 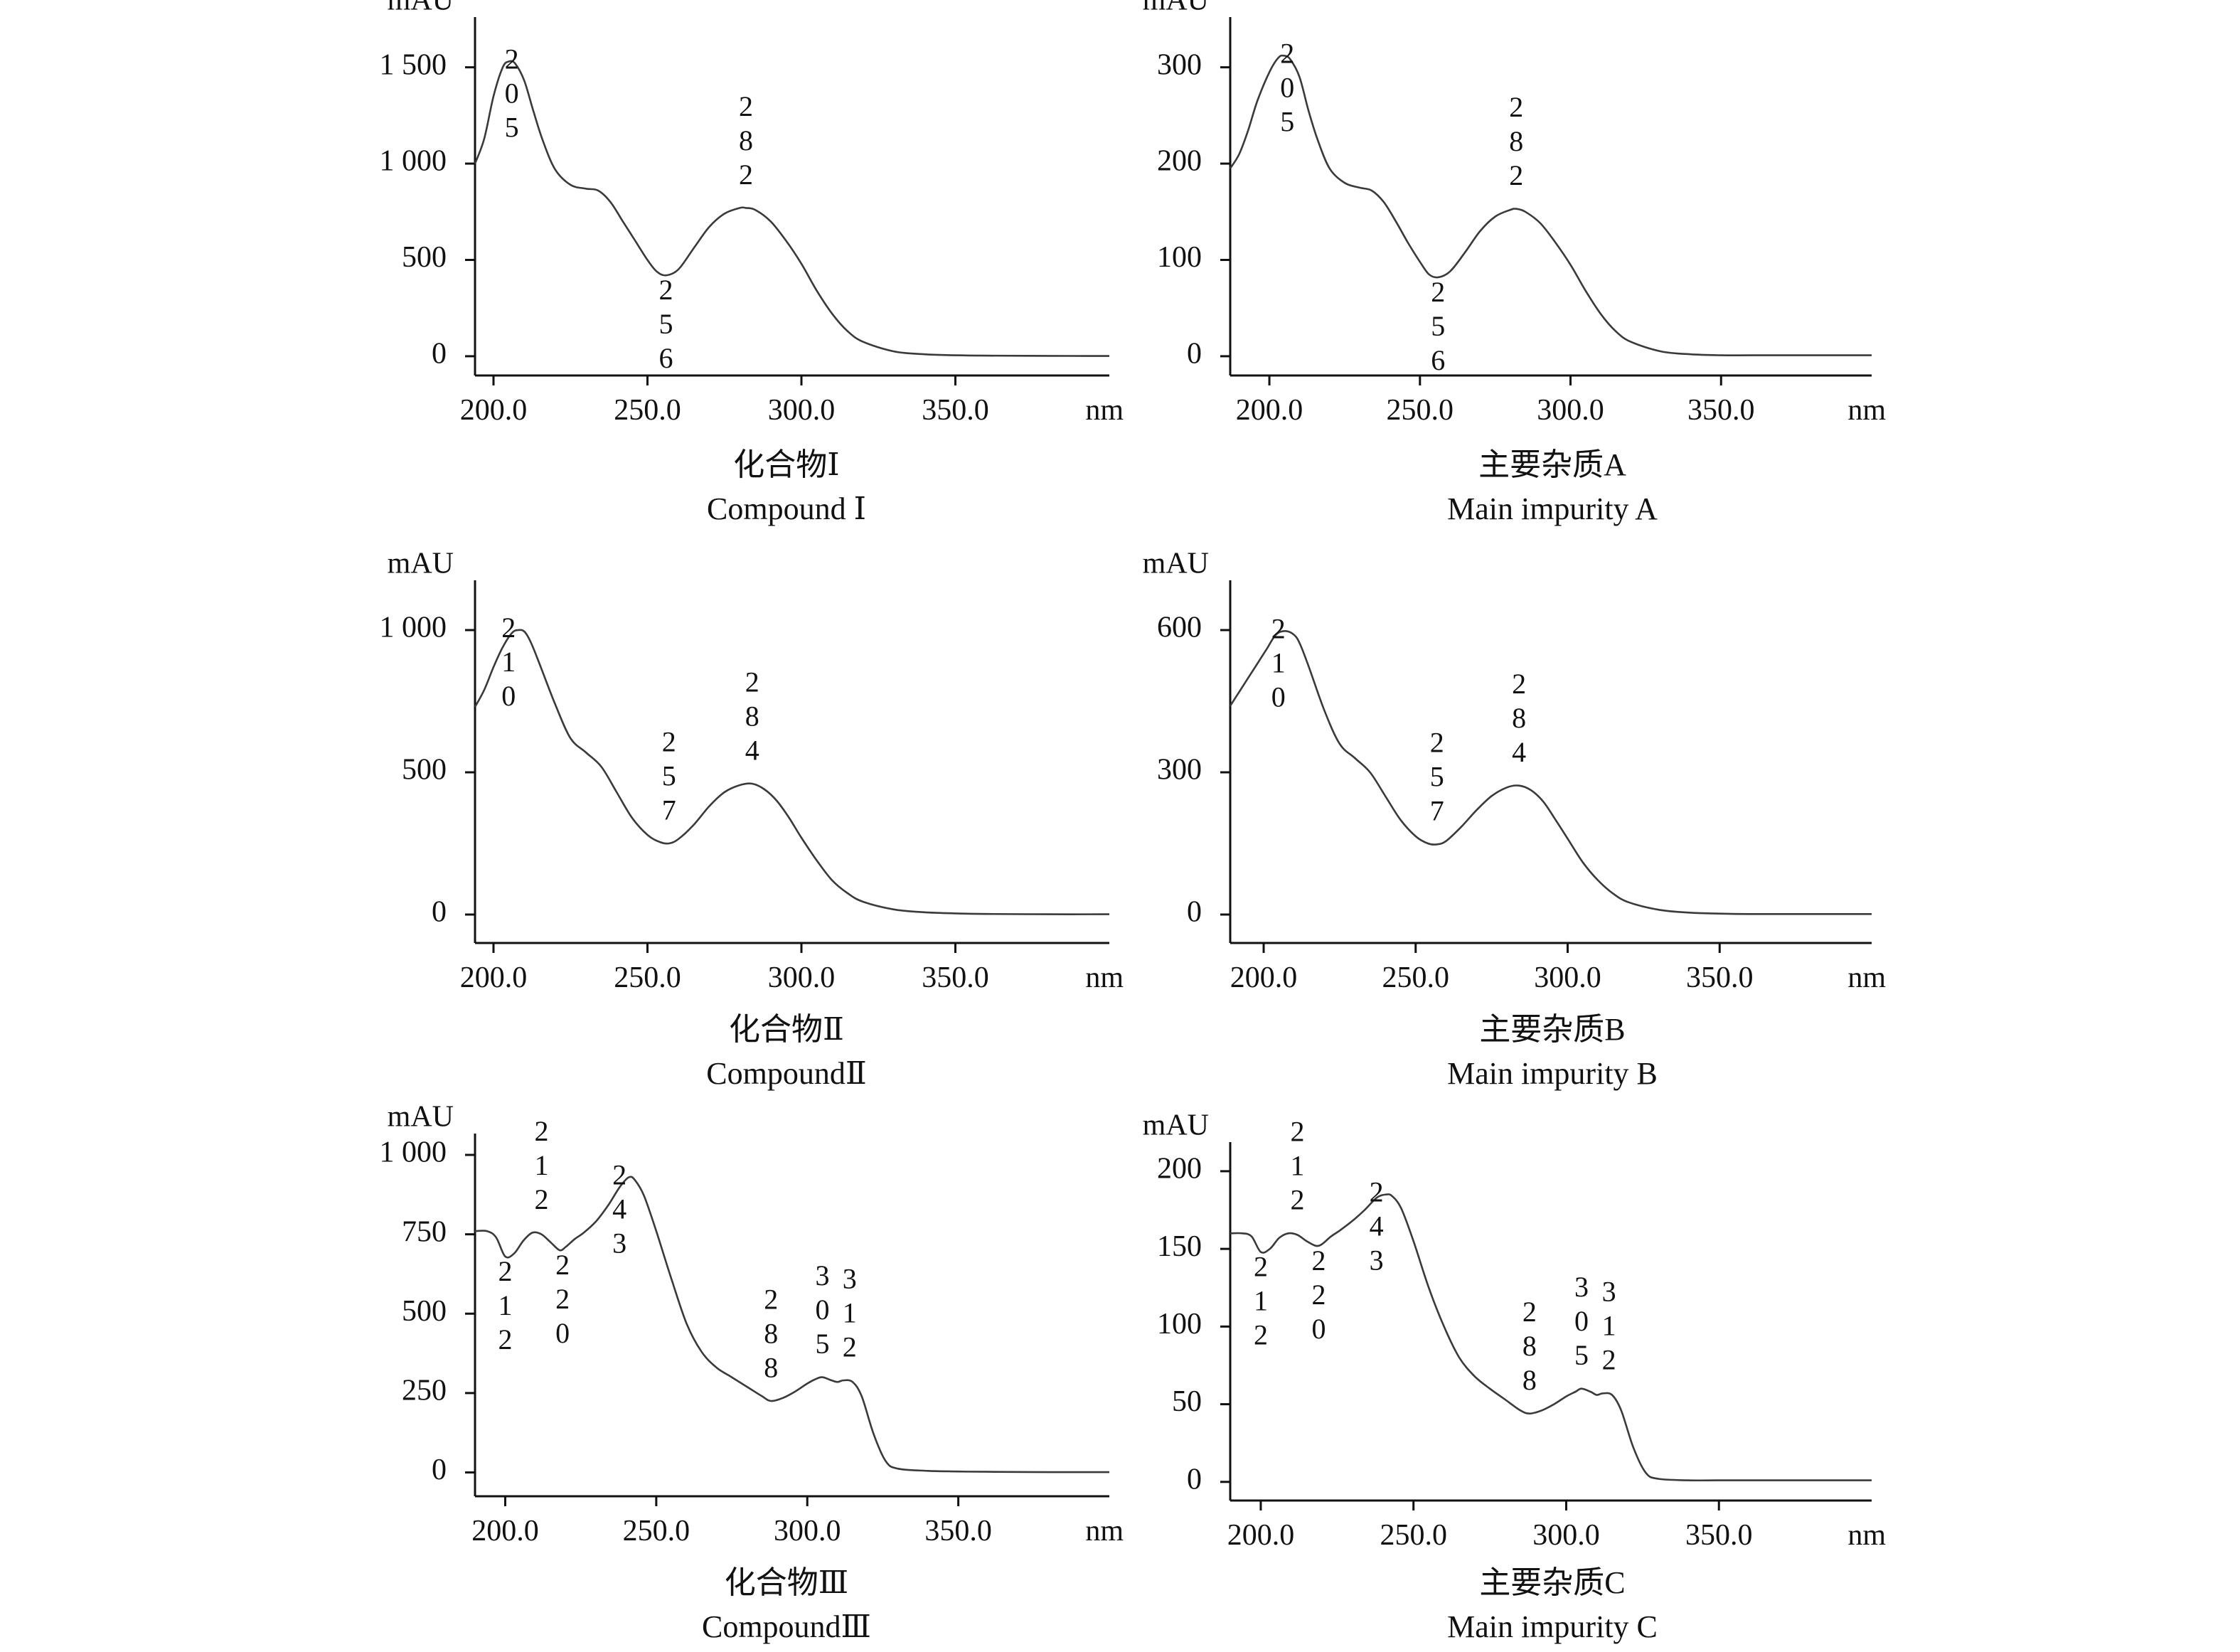 What do you see at coordinates (786, 1073) in the screenshot?
I see `caption-english: CompoundⅡ` at bounding box center [786, 1073].